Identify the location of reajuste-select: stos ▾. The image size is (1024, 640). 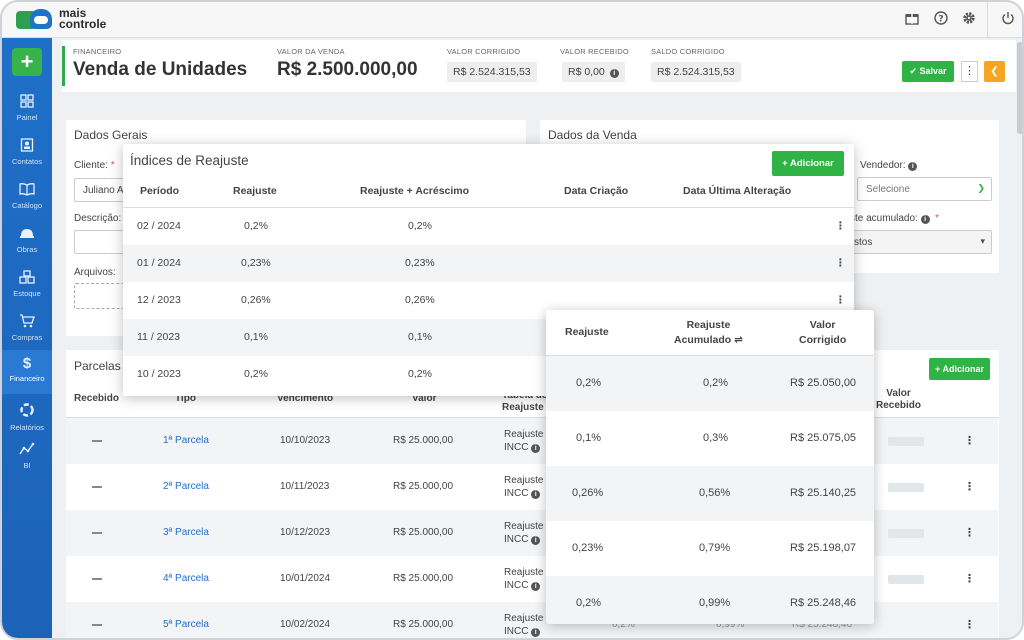
(918, 242).